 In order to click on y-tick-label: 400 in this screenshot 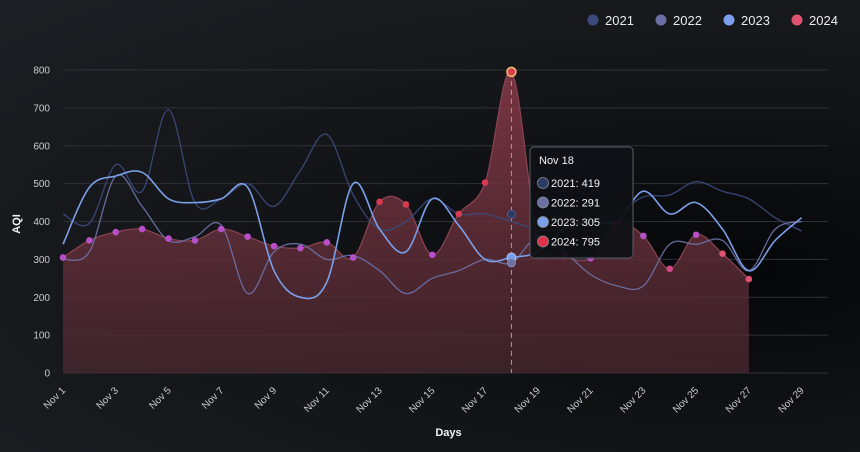, I will do `click(41, 222)`.